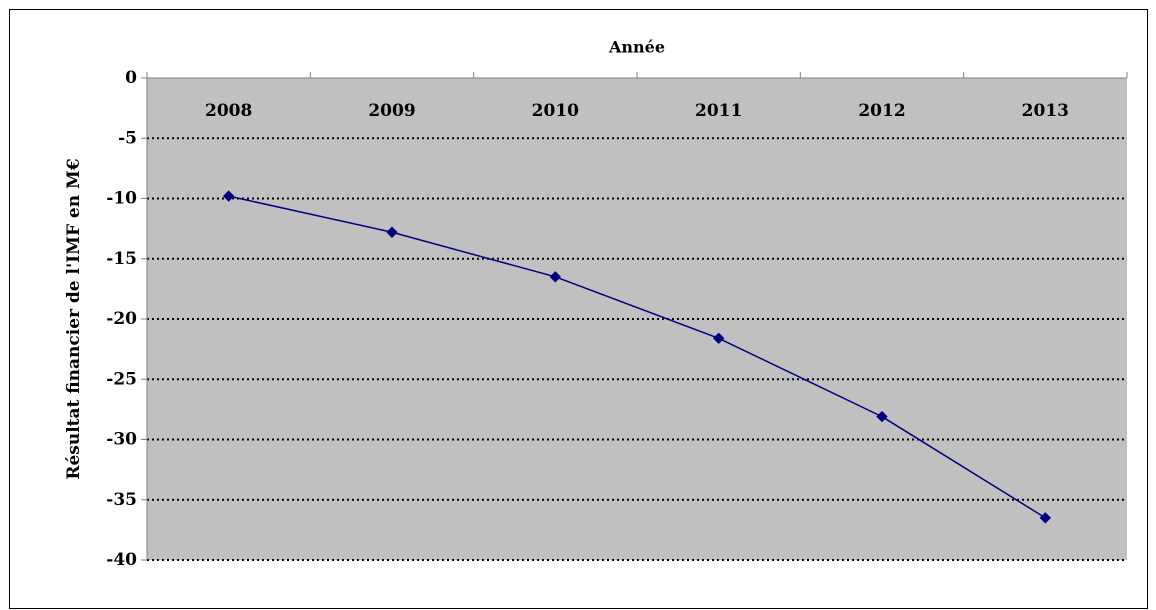 This screenshot has width=1156, height=610. Describe the element at coordinates (391, 111) in the screenshot. I see `x-tick-label: 2009` at that location.